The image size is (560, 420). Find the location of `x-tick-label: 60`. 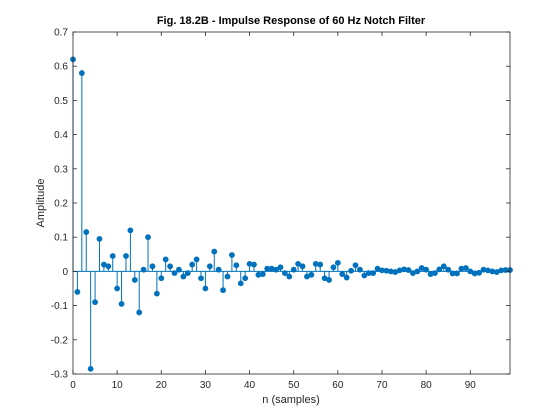

x-tick-label: 60 is located at coordinates (338, 385).